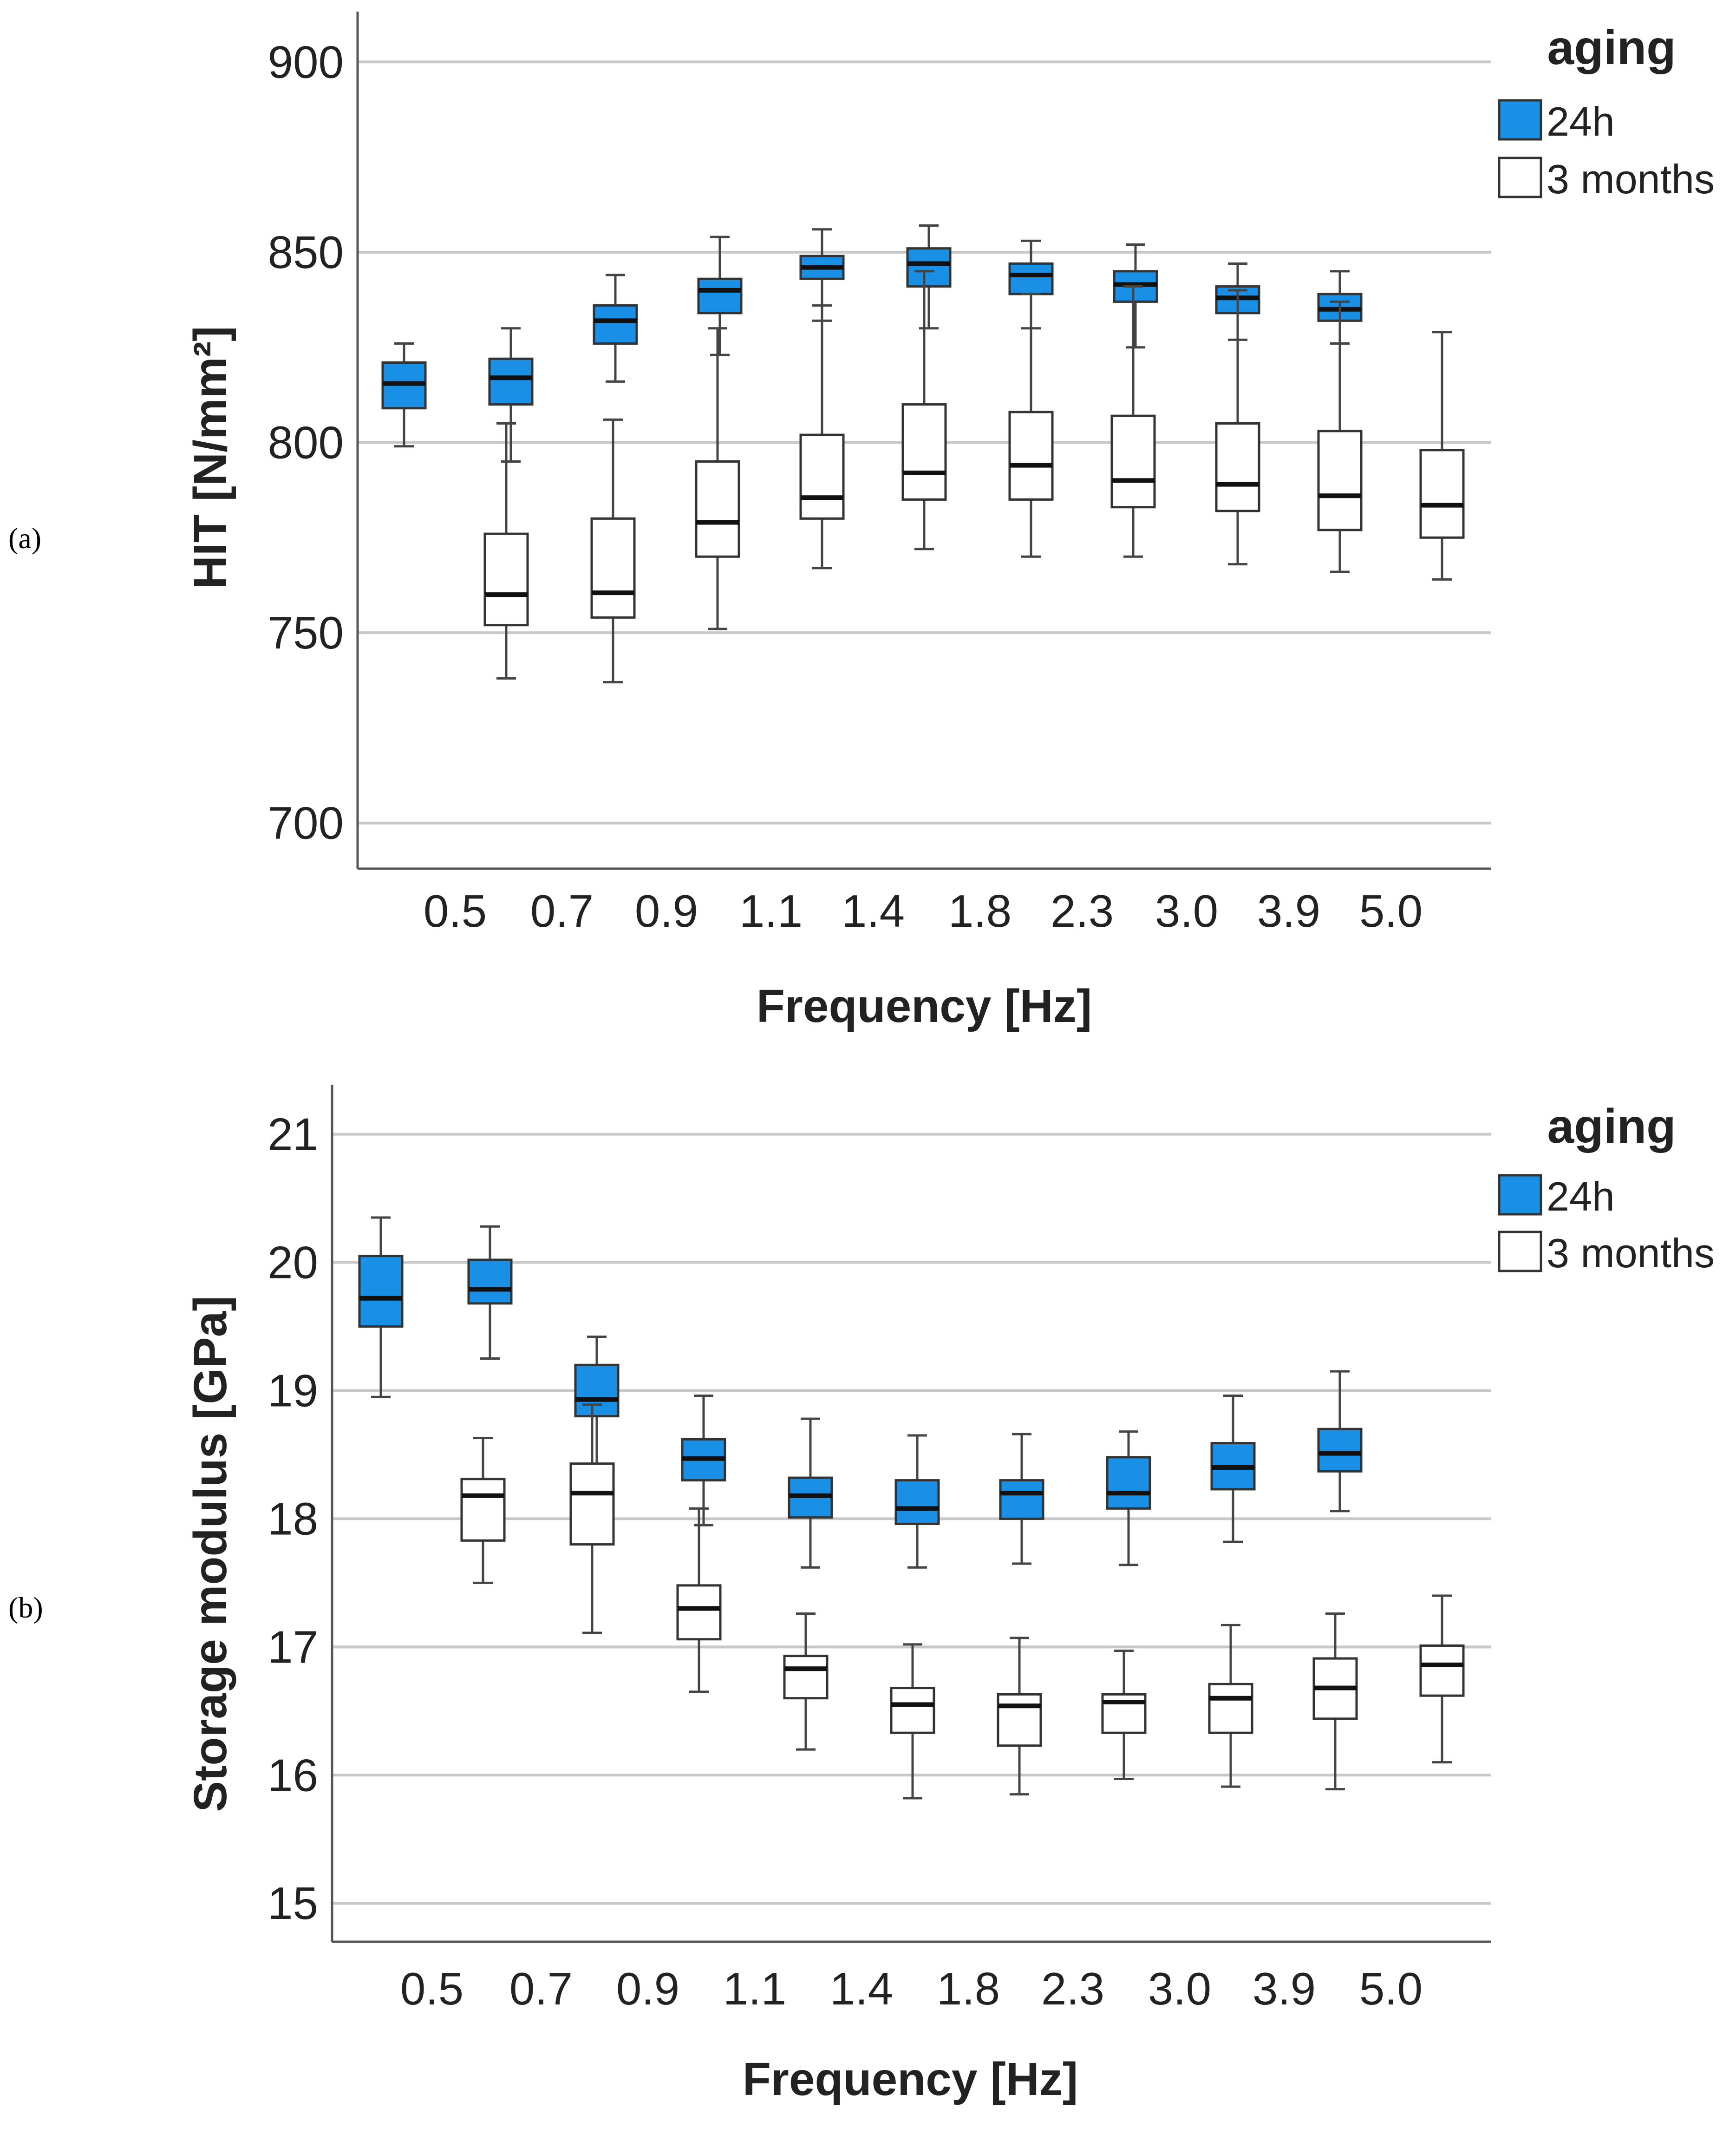 Image resolution: width=1736 pixels, height=2135 pixels. Describe the element at coordinates (293, 1390) in the screenshot. I see `y-tick-label-b: 19` at that location.